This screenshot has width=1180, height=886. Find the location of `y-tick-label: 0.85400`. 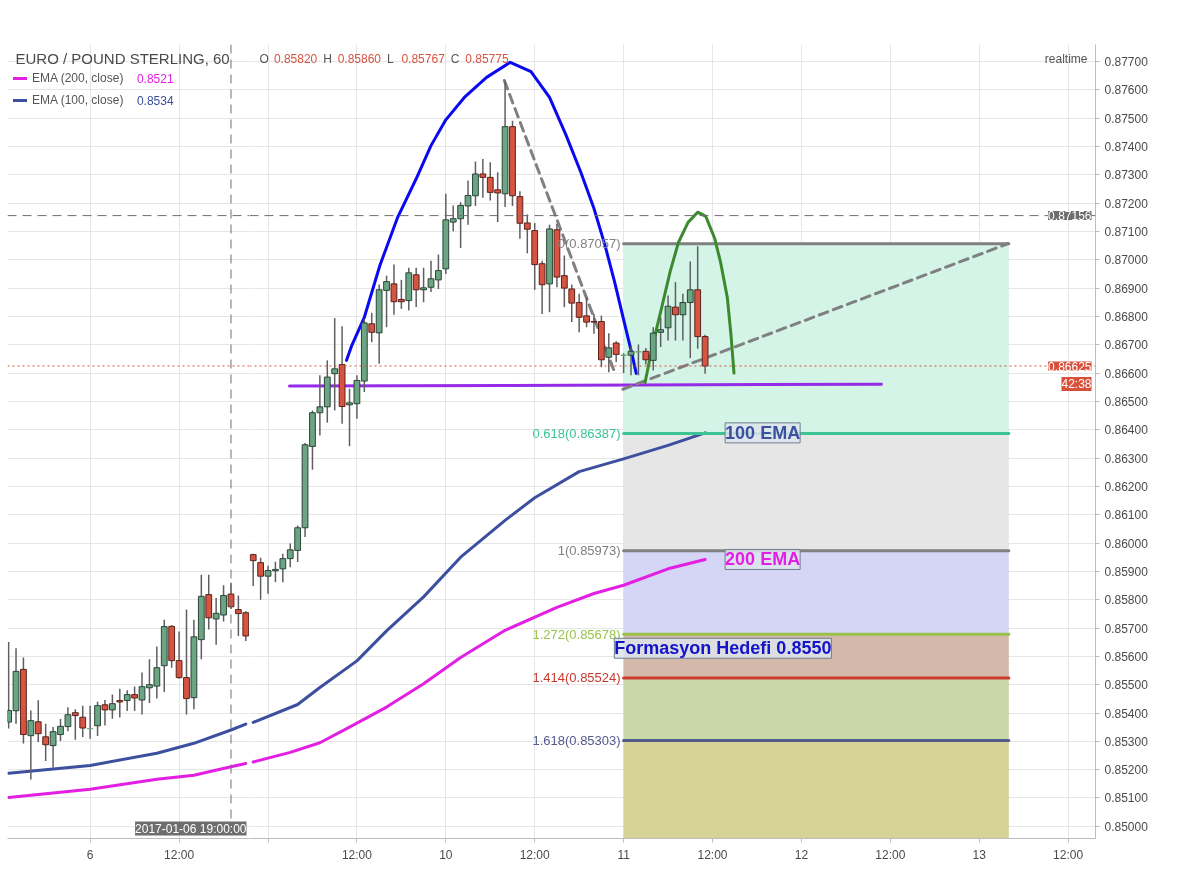

y-tick-label: 0.85400 is located at coordinates (1126, 713).